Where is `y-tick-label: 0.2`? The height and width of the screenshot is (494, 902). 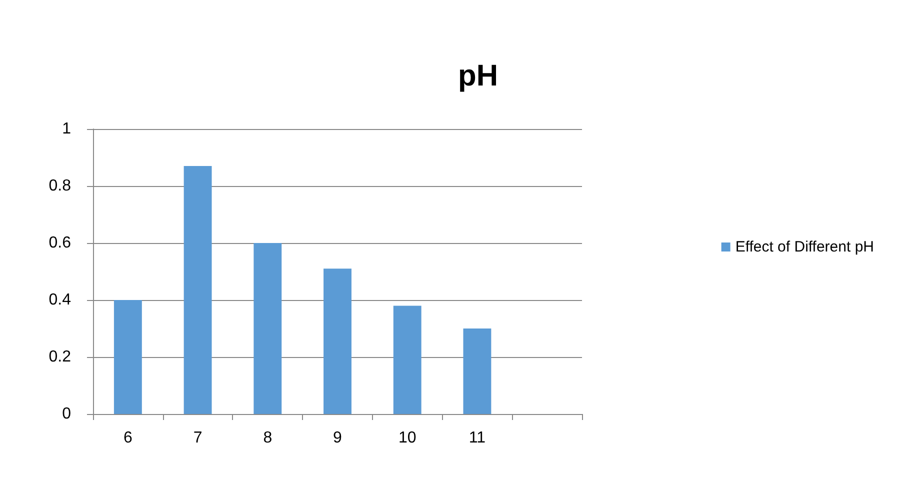 y-tick-label: 0.2 is located at coordinates (60, 357).